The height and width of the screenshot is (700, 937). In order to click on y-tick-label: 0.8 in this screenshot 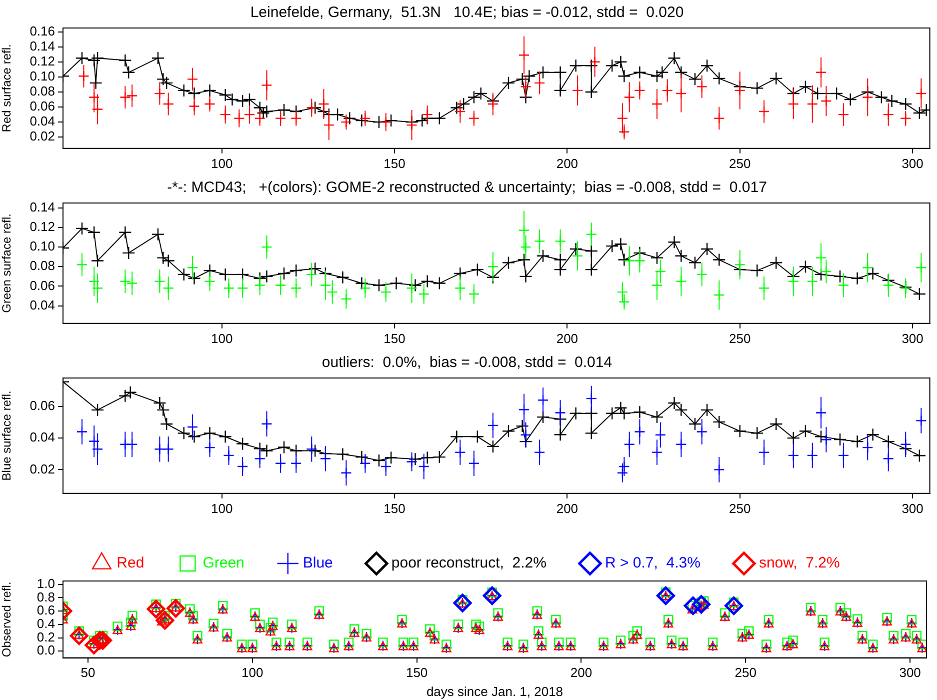, I will do `click(45, 596)`.